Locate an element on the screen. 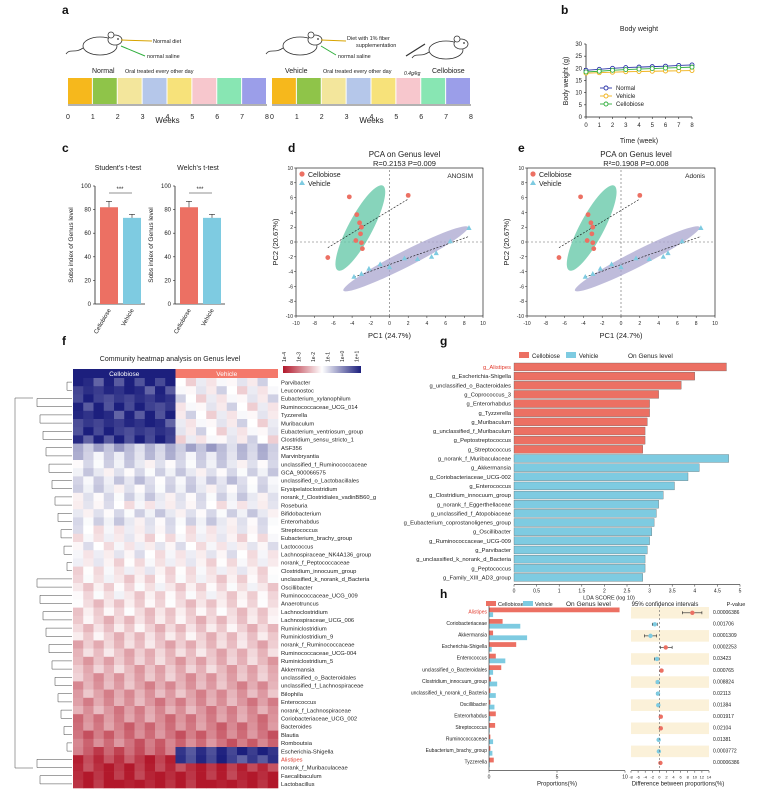  x-tick-label: 6 is located at coordinates (677, 324).